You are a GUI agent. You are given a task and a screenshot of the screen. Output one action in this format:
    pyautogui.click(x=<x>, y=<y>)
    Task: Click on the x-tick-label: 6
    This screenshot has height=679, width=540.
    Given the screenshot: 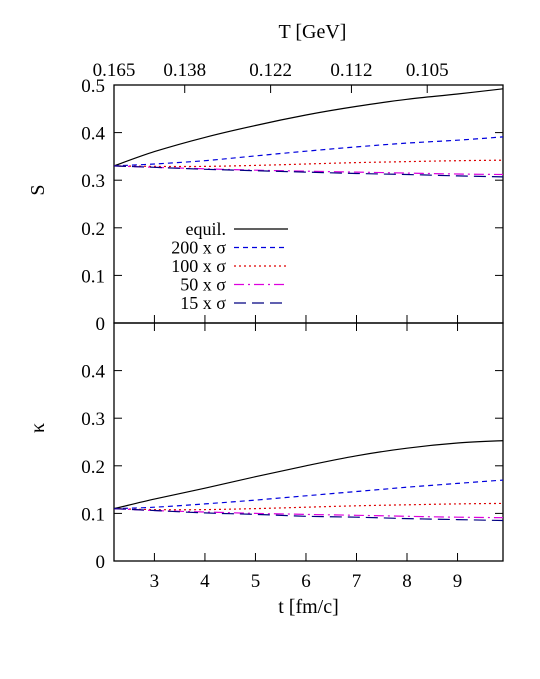 What is the action you would take?
    pyautogui.click(x=306, y=581)
    